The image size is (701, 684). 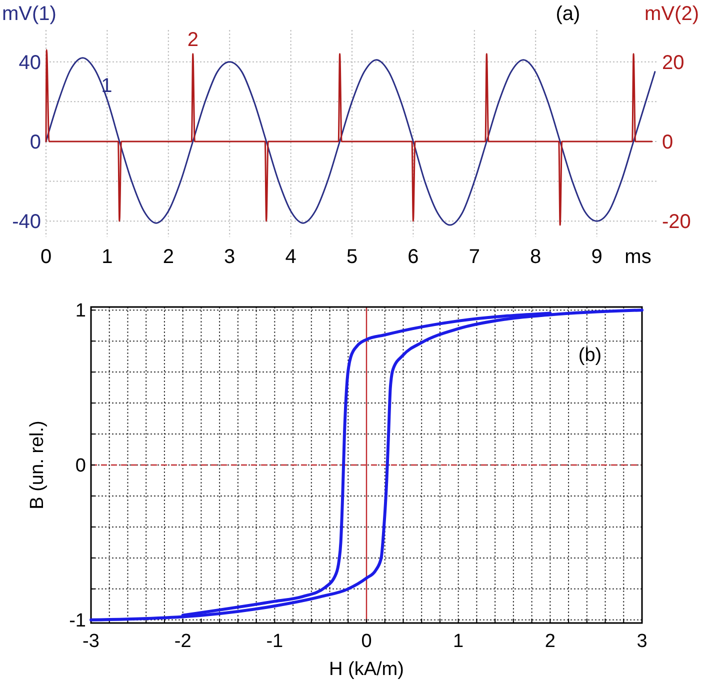 I want to click on x-tick-label: -3, so click(x=91, y=641).